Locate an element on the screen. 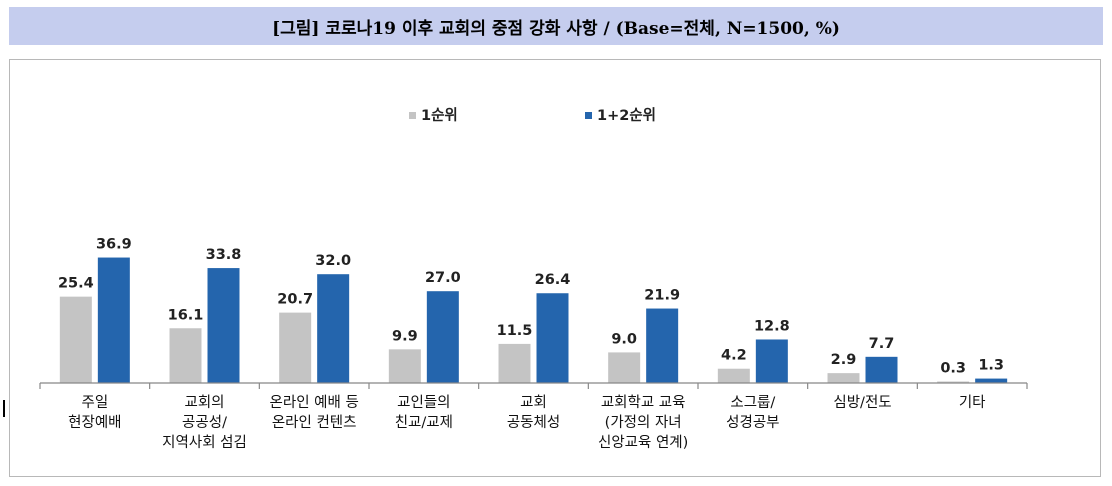 The height and width of the screenshot is (486, 1112). data-label: 16.1 is located at coordinates (186, 315).